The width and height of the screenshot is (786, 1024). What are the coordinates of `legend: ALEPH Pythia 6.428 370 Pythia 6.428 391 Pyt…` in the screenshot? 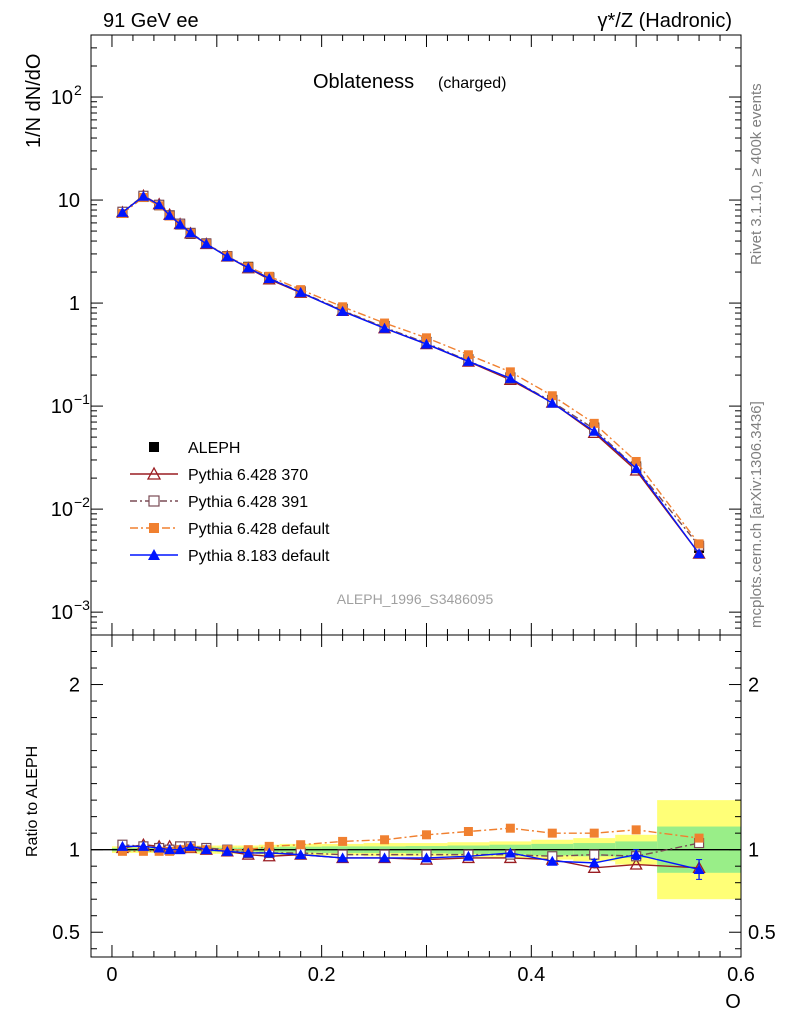 It's located at (230, 502).